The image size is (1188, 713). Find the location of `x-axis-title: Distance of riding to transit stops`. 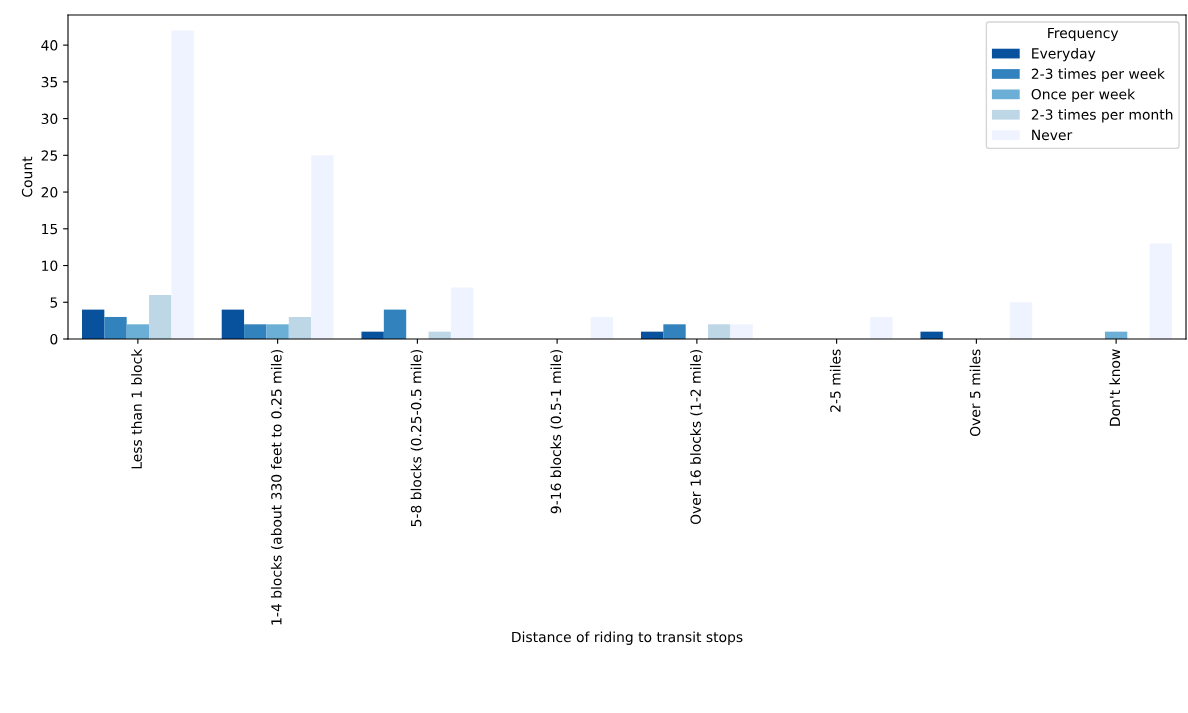

x-axis-title: Distance of riding to transit stops is located at coordinates (627, 638).